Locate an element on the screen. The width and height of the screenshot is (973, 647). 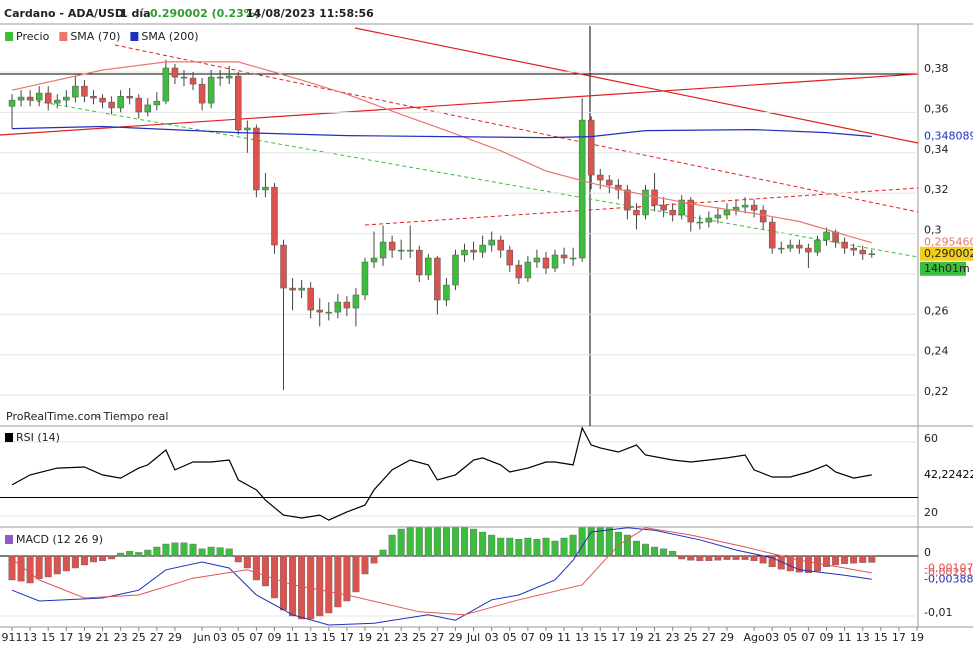
y-tick-label: 0 is located at coordinates (927, 552).